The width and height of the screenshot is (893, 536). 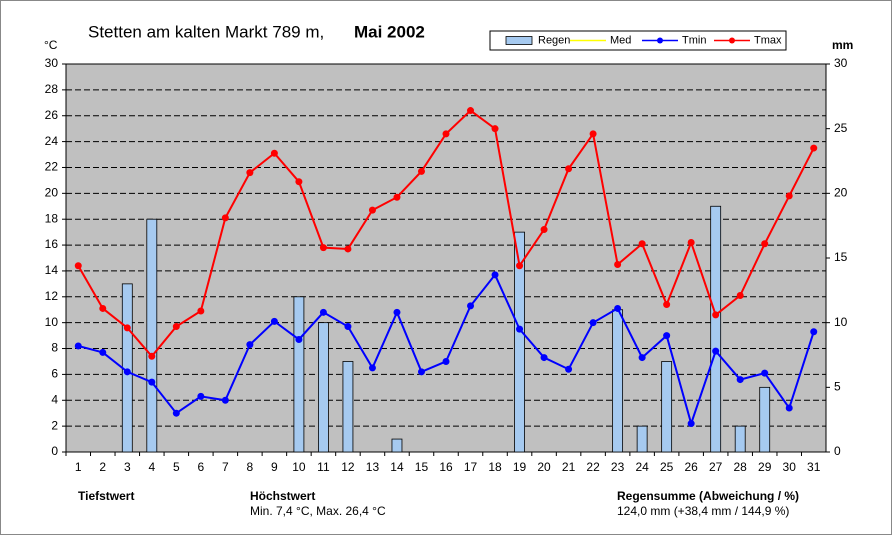 What do you see at coordinates (52, 193) in the screenshot?
I see `y-tick-label: 20` at bounding box center [52, 193].